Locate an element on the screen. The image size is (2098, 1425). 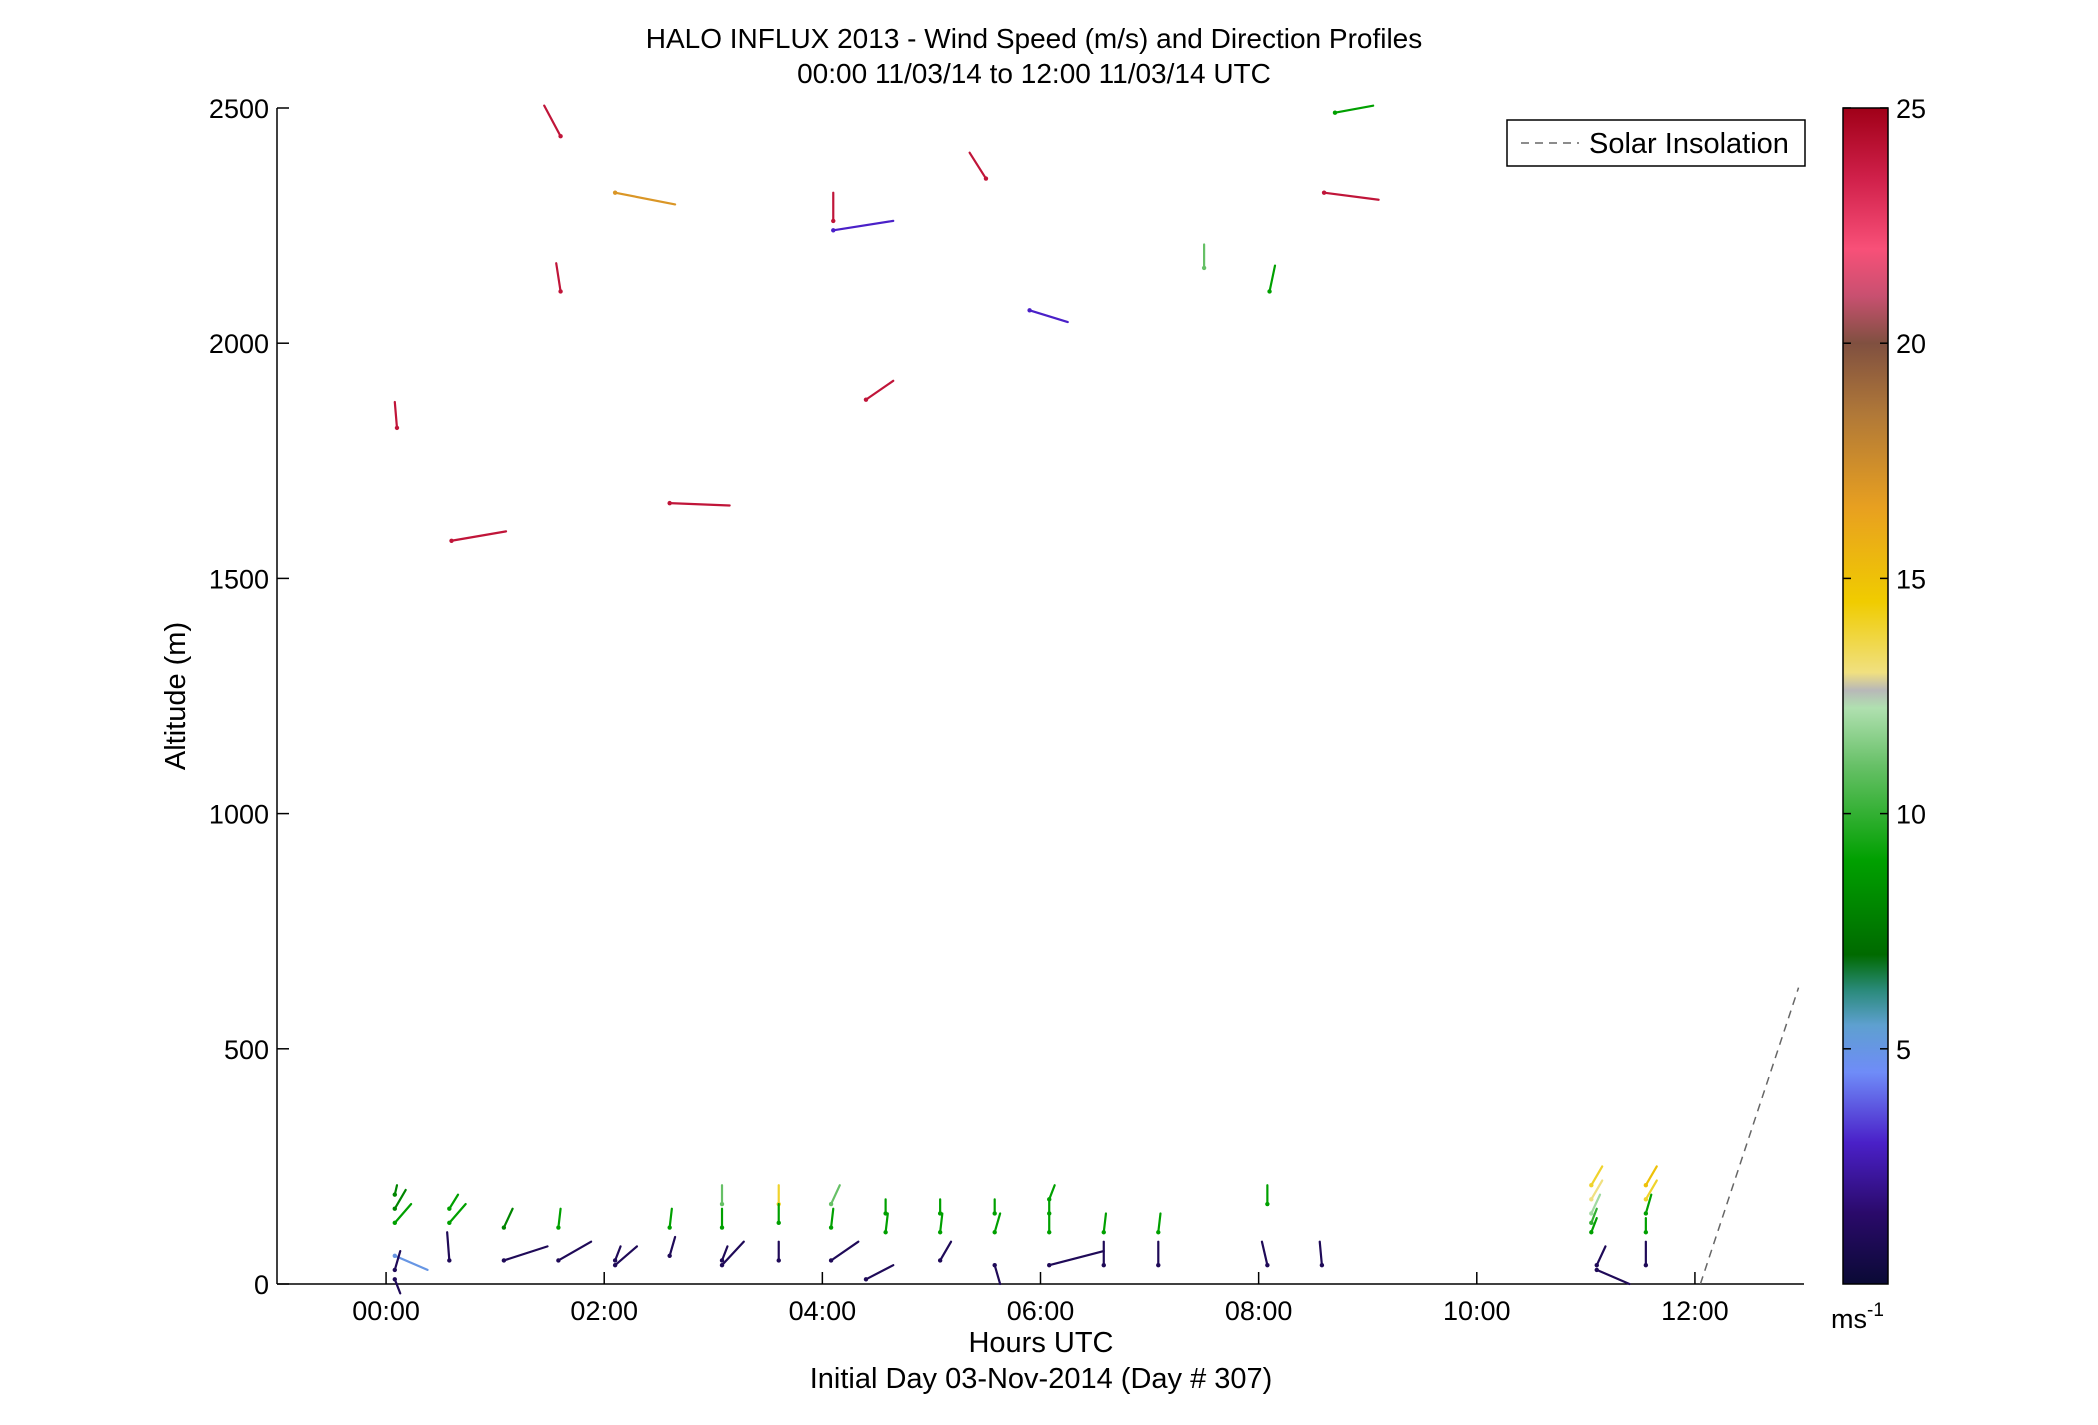
colorbar-unit-label: ms-1 is located at coordinates (1857, 1317).